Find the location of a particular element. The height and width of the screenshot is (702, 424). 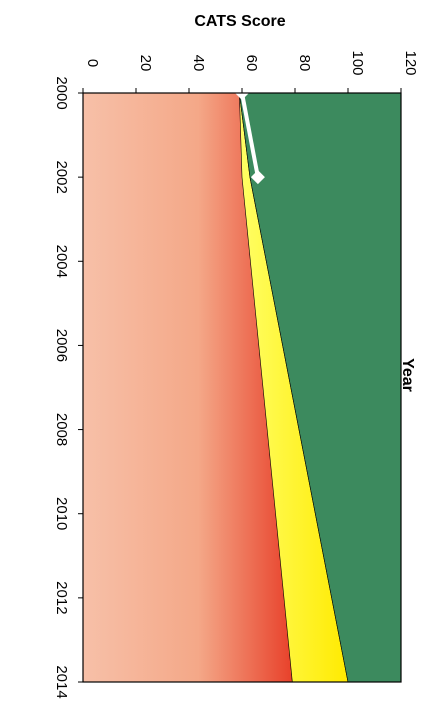

y-tick-label: 20 is located at coordinates (145, 63).